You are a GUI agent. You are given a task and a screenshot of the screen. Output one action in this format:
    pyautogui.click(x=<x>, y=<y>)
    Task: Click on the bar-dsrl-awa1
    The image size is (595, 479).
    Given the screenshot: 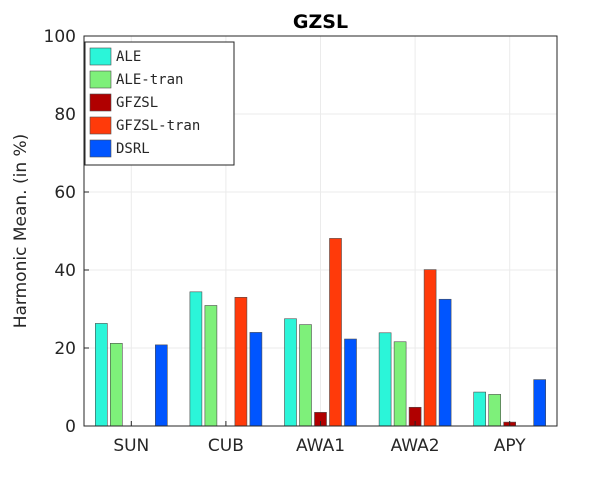 What is the action you would take?
    pyautogui.click(x=350, y=382)
    